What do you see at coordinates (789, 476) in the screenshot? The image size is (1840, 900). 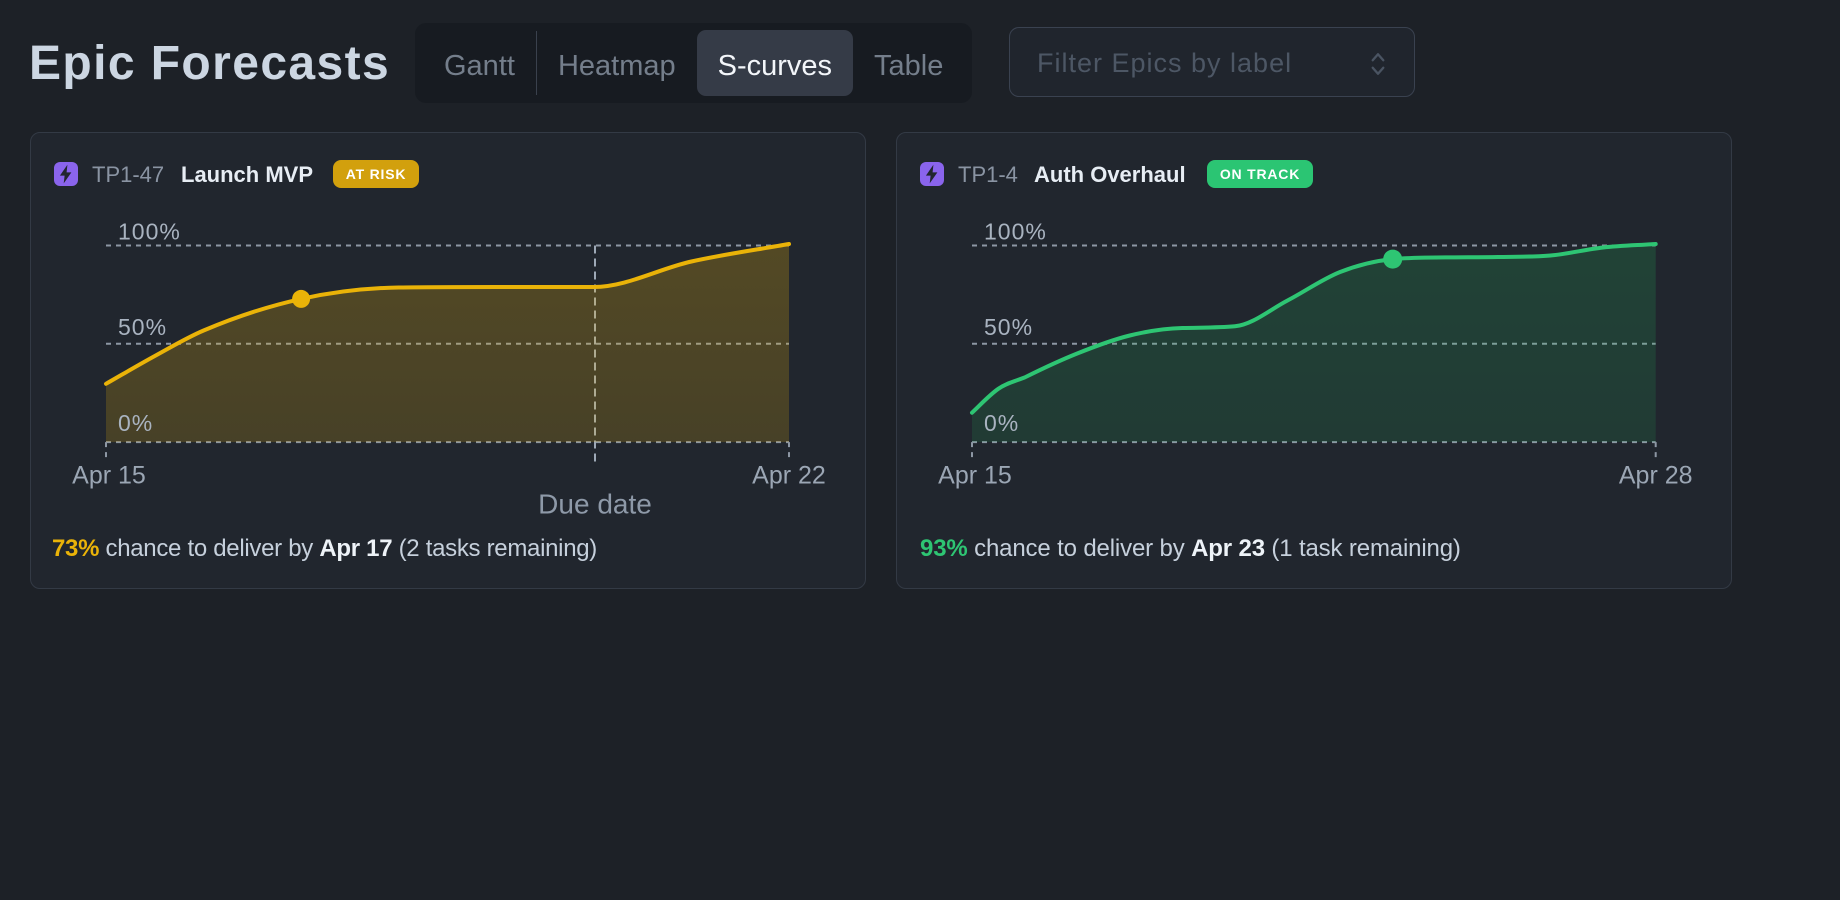 I see `svg-text: Apr 22` at bounding box center [789, 476].